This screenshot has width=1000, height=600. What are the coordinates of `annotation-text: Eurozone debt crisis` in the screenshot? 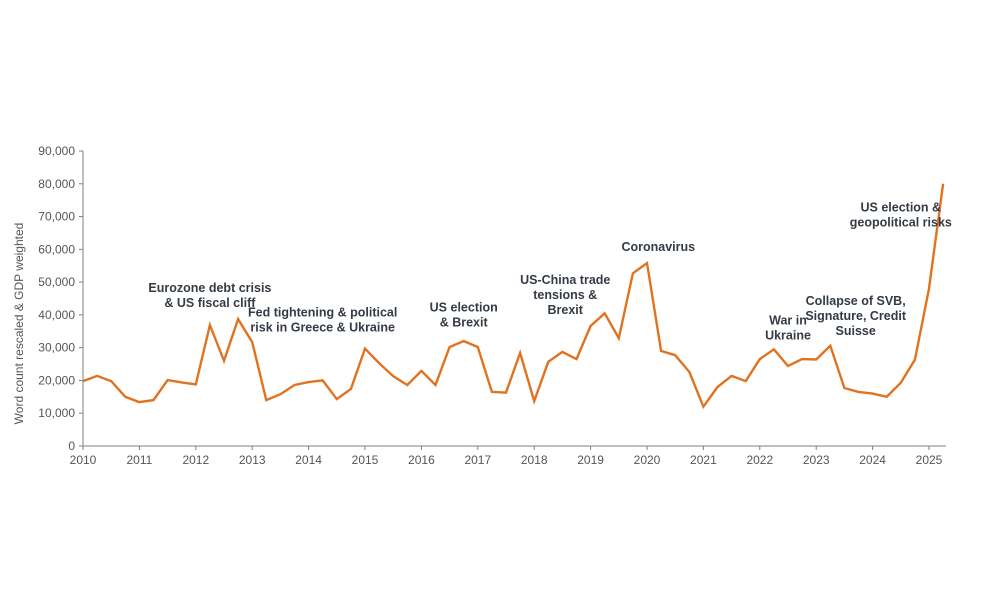 It's located at (209, 288).